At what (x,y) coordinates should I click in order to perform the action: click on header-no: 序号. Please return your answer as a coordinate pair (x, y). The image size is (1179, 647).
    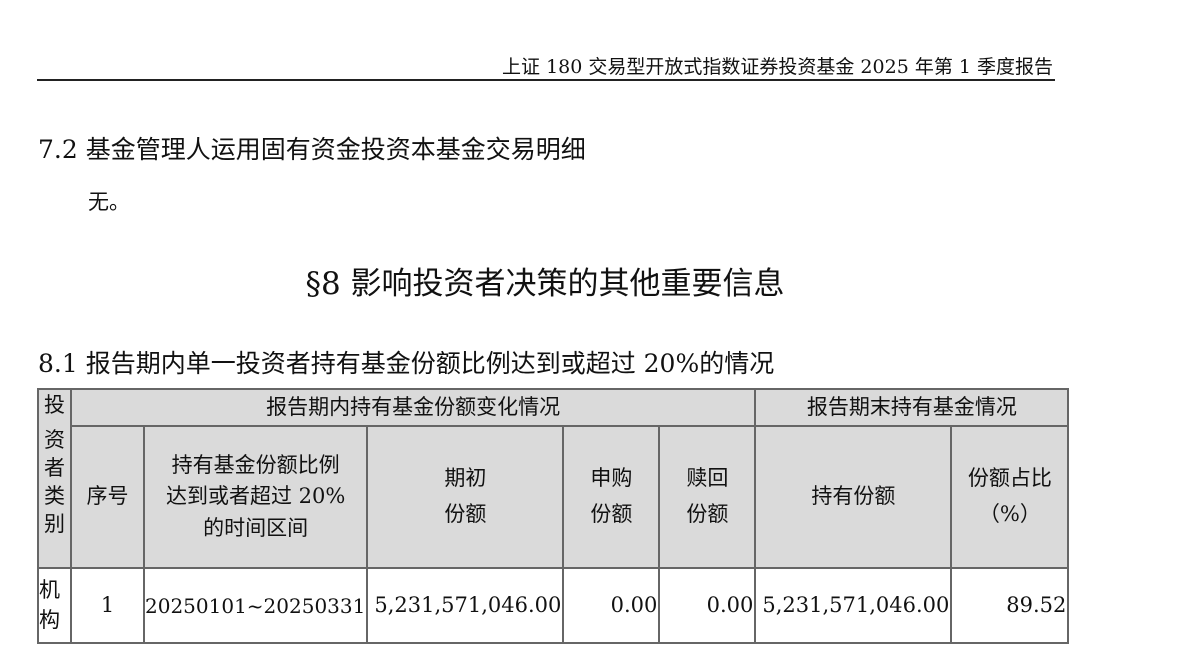
    Looking at the image, I should click on (107, 497).